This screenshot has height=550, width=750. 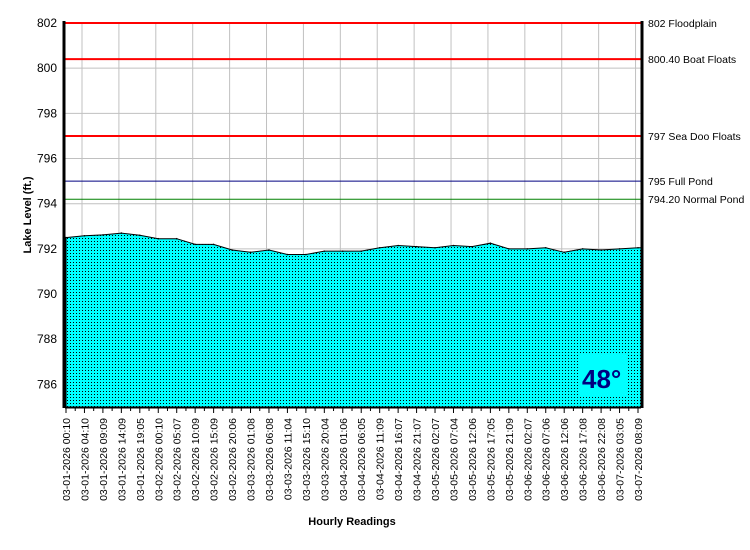 I want to click on temperature-box, so click(x=603, y=376).